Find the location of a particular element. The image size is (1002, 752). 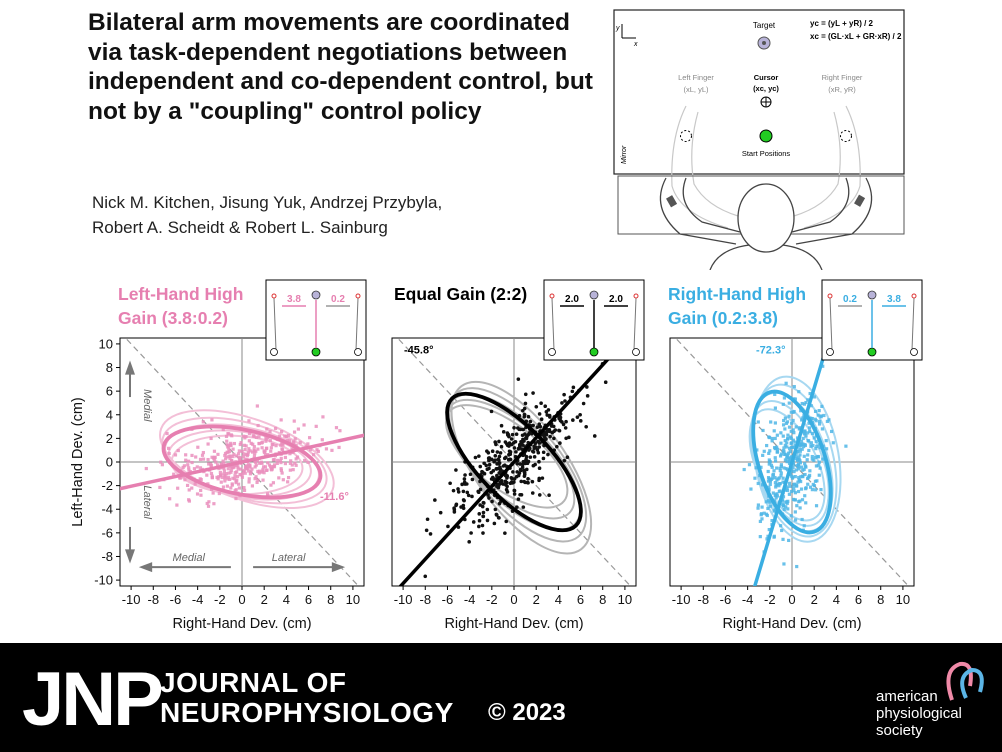

inset-right-gain-label: 3.8 is located at coordinates (894, 299).